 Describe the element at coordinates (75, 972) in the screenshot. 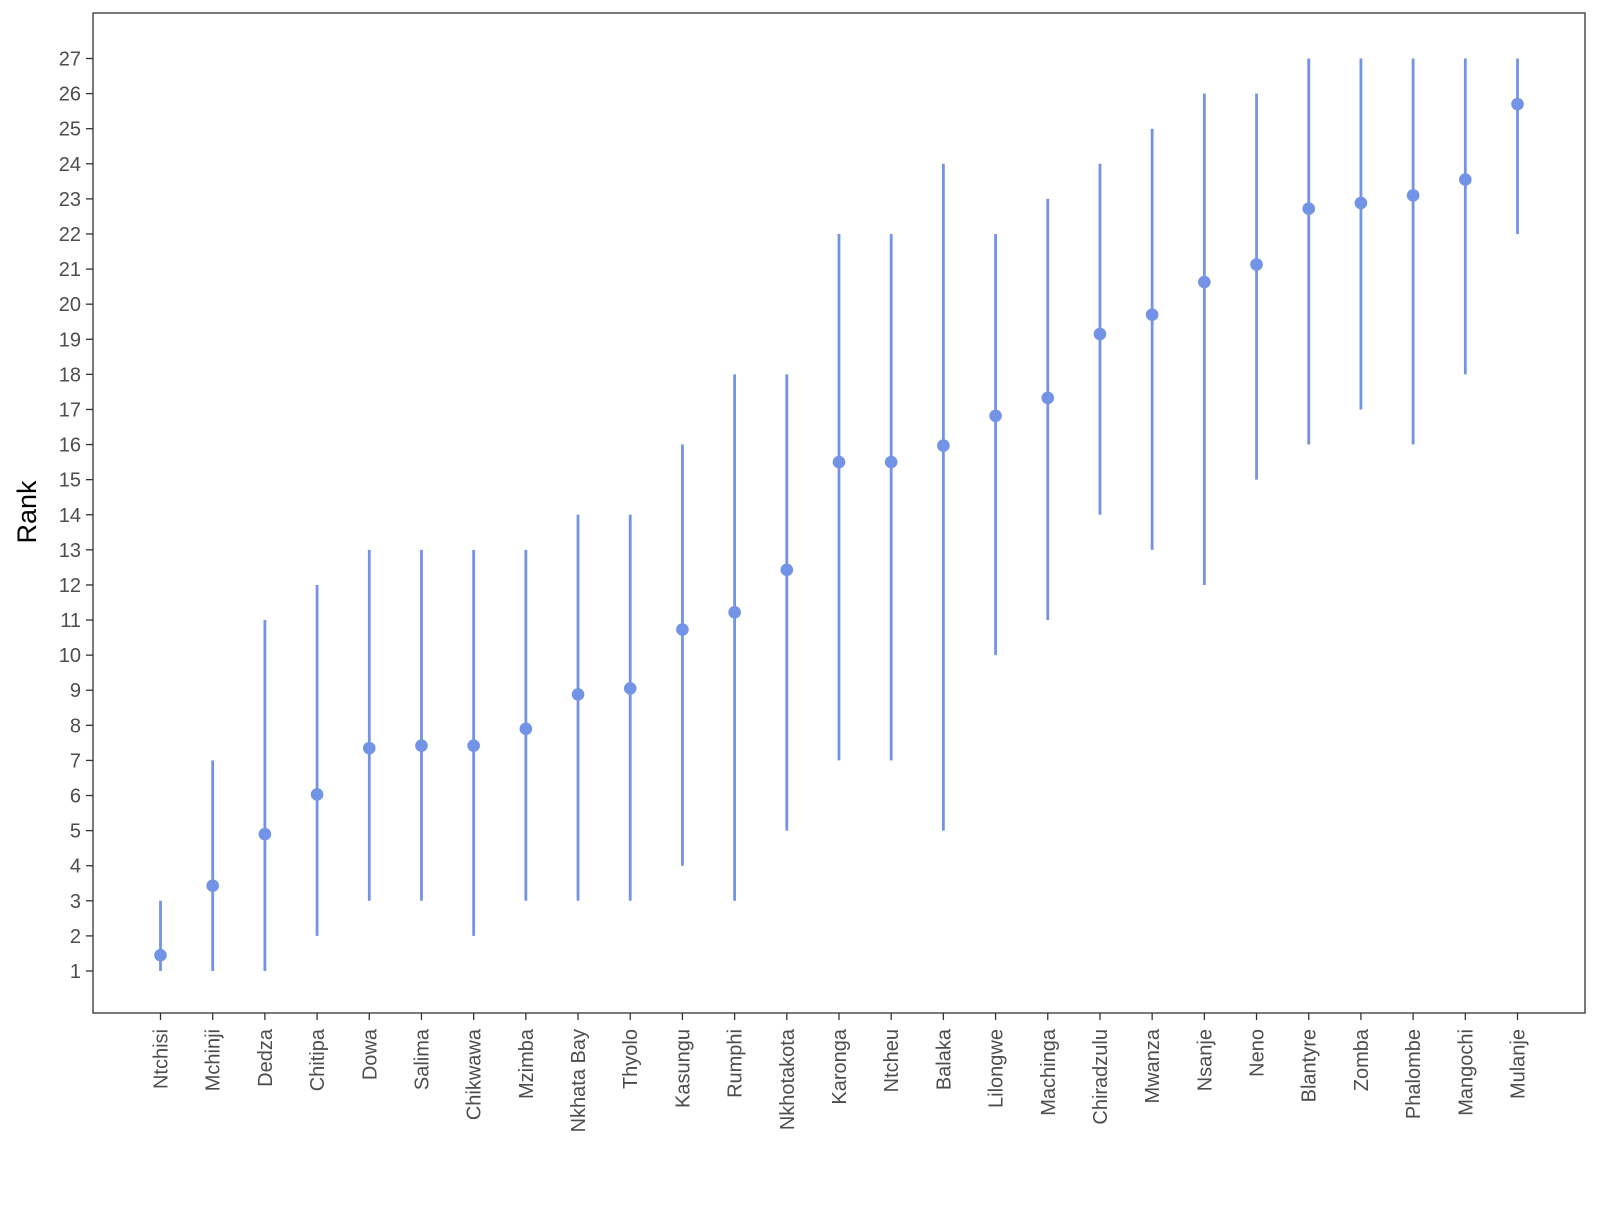

I see `y-tick-label-1: 1` at that location.